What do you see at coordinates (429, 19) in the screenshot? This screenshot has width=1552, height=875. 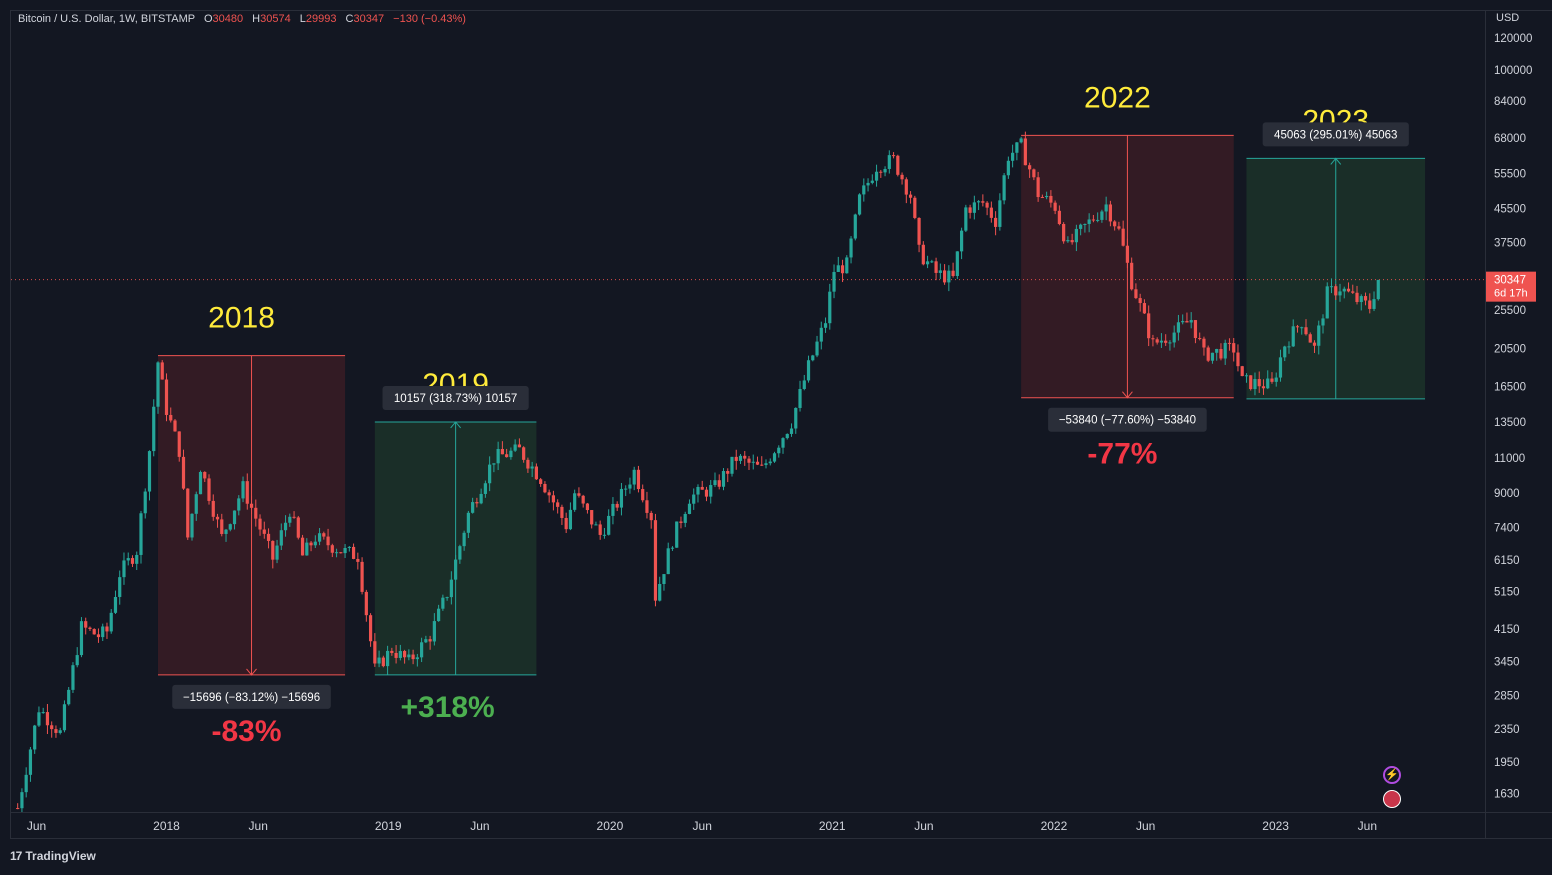 I see `change-value: −130 (−0.43%)` at bounding box center [429, 19].